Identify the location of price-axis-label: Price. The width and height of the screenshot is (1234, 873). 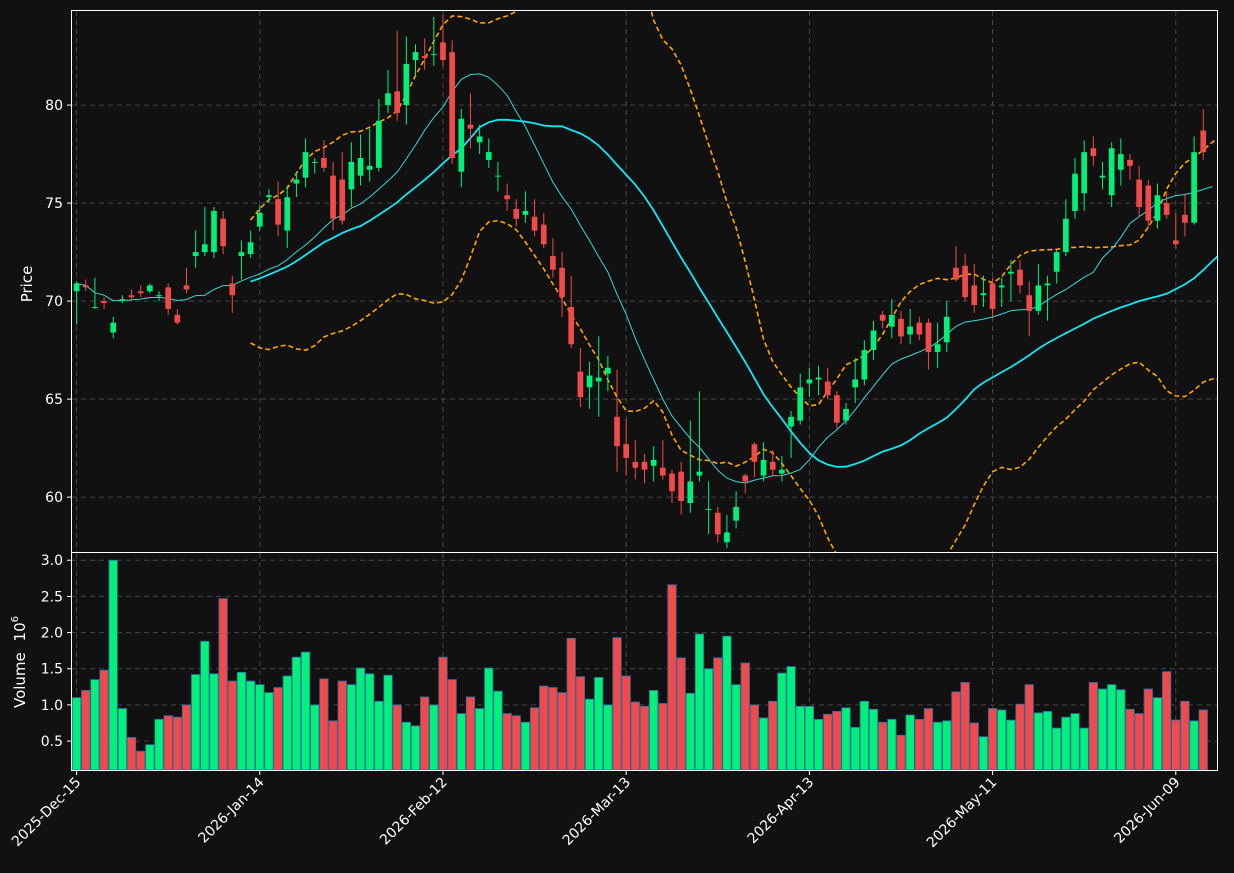
(27, 284).